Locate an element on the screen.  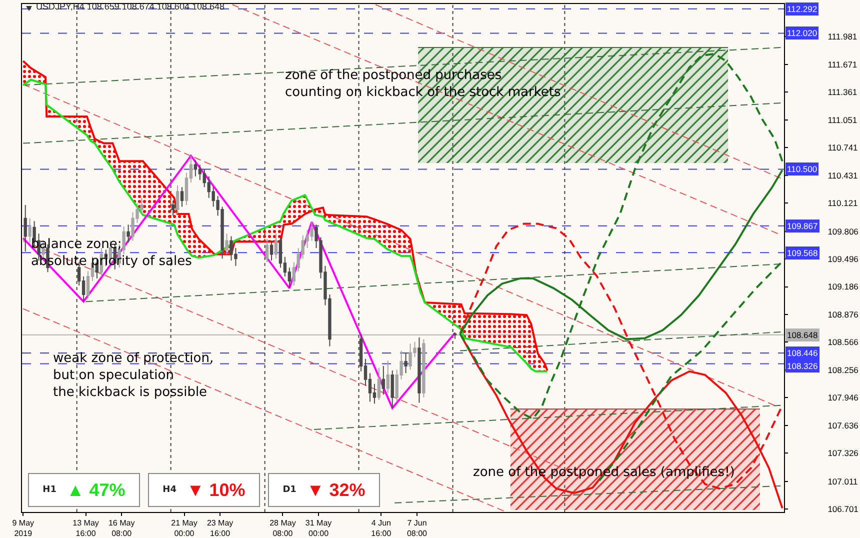
chart-title: USDJPY,H4 108.659 108.674 108.604 108.648 is located at coordinates (130, 6).